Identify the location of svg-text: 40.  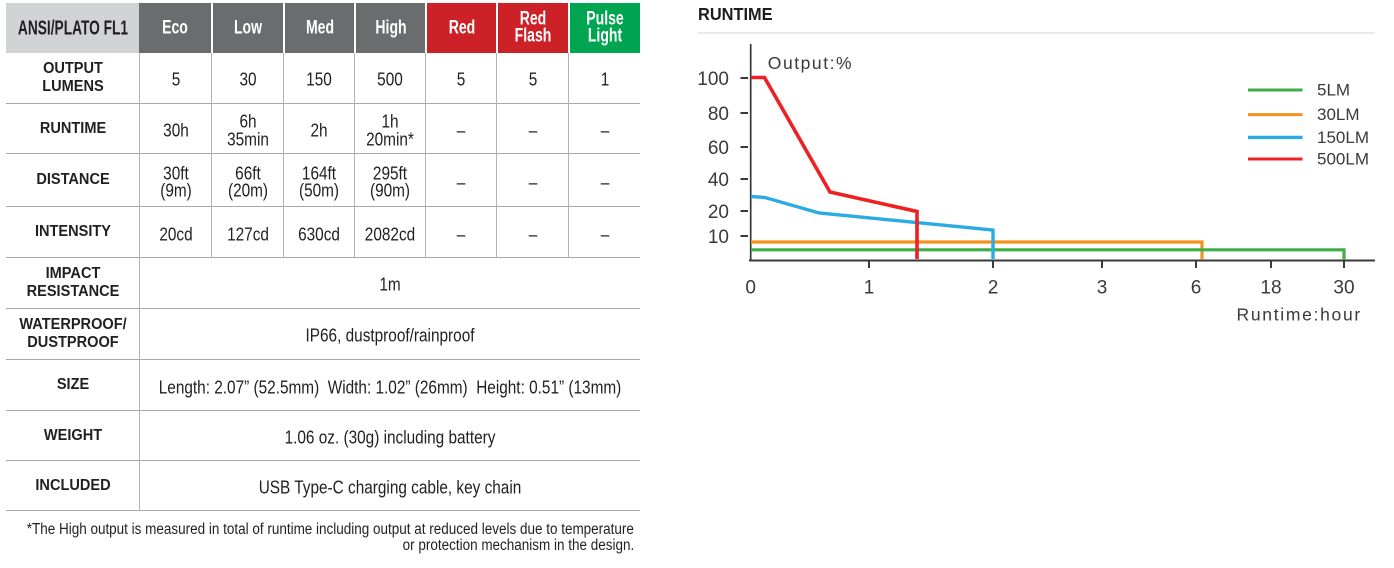
(718, 180).